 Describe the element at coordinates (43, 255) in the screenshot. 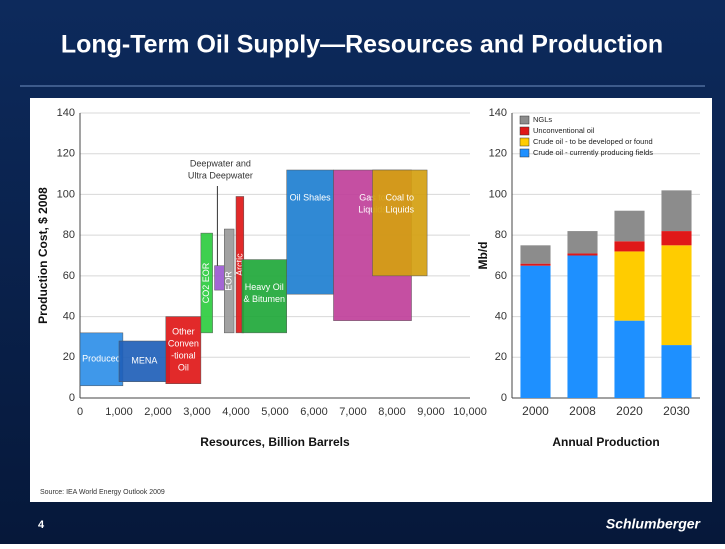

I see `y-axis-title: Production Cost, $ 2008` at that location.